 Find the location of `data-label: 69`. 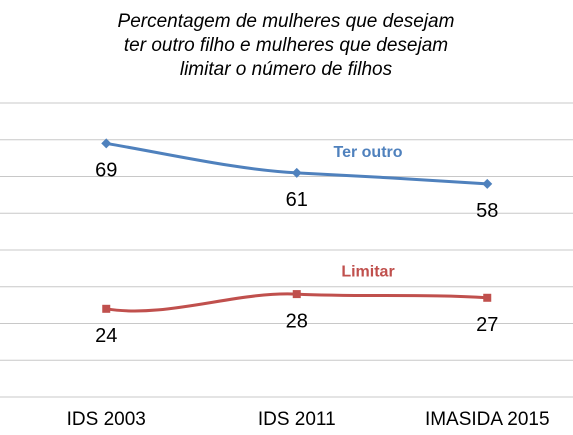

data-label: 69 is located at coordinates (106, 171).